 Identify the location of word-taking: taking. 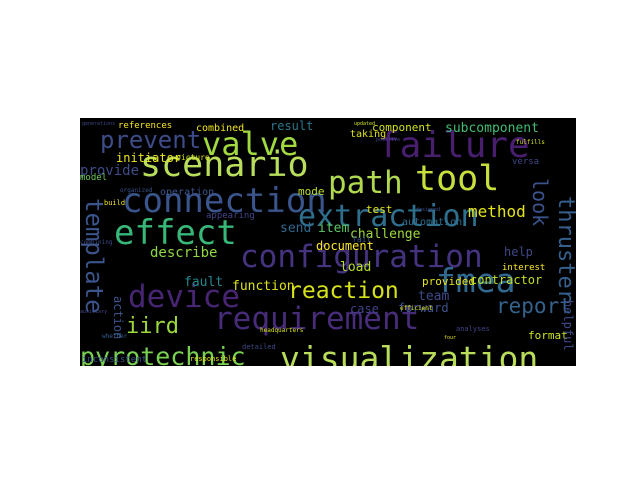
(368, 134).